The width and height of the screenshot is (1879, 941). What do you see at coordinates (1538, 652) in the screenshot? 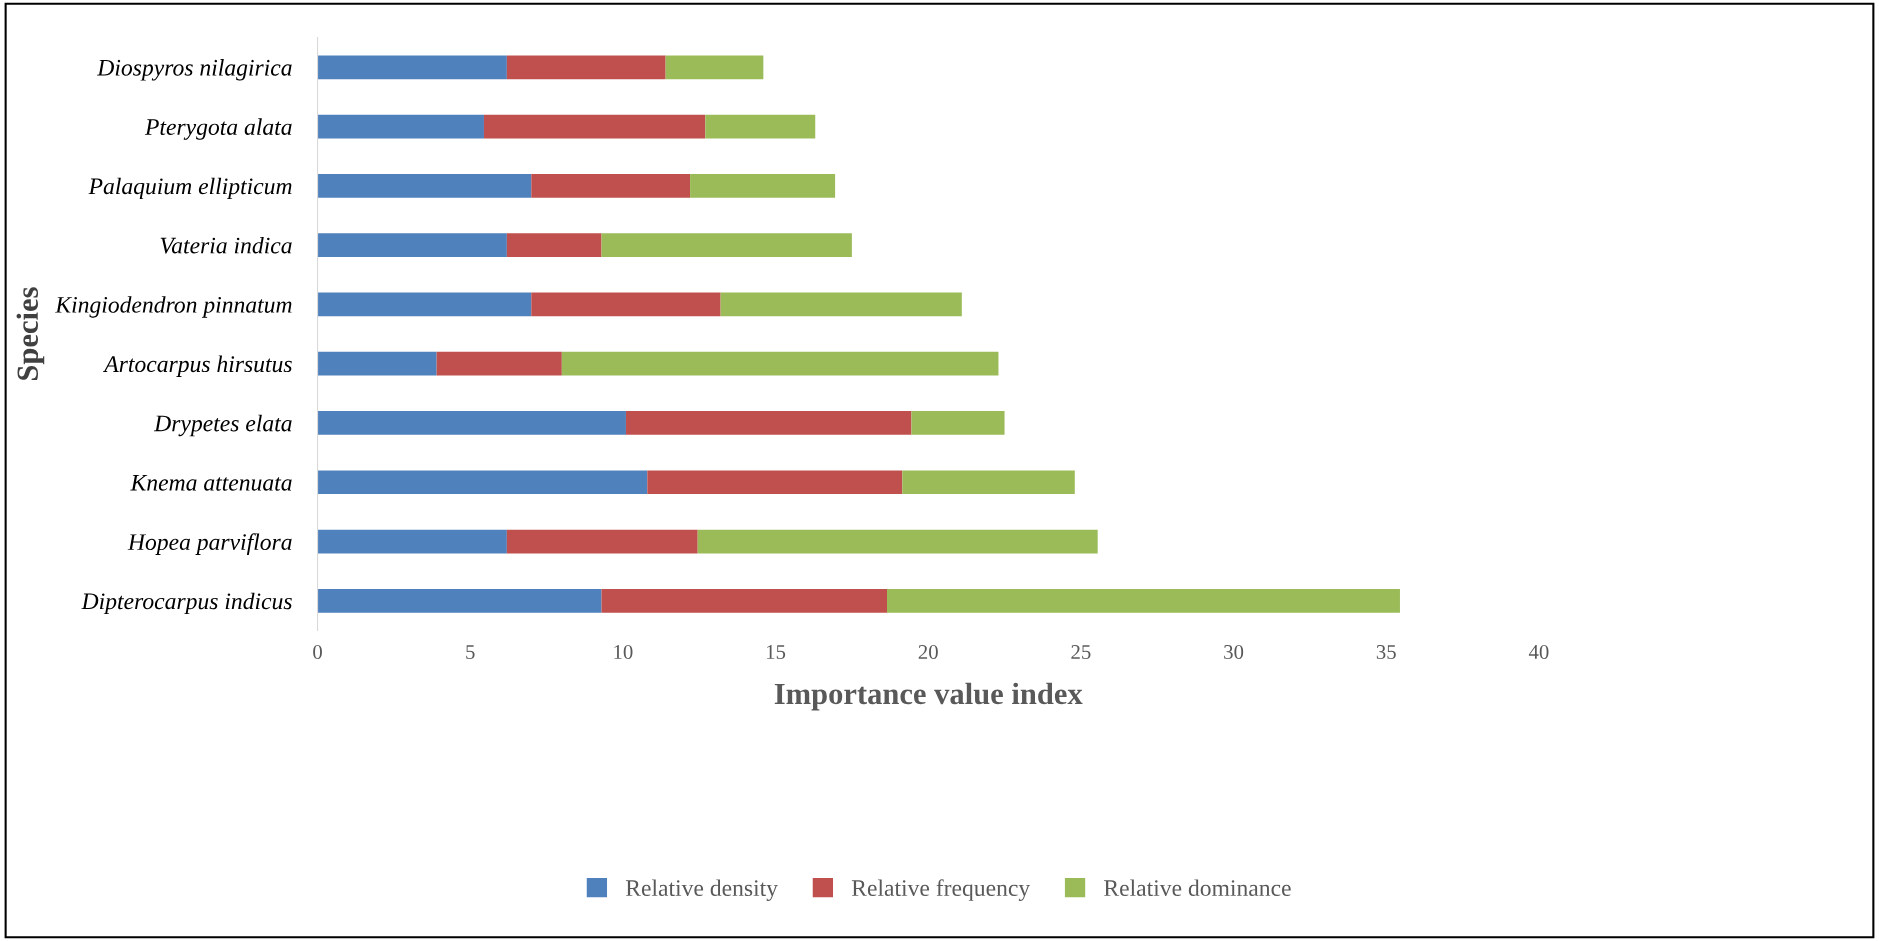
I see `x-tick-label: 40` at bounding box center [1538, 652].